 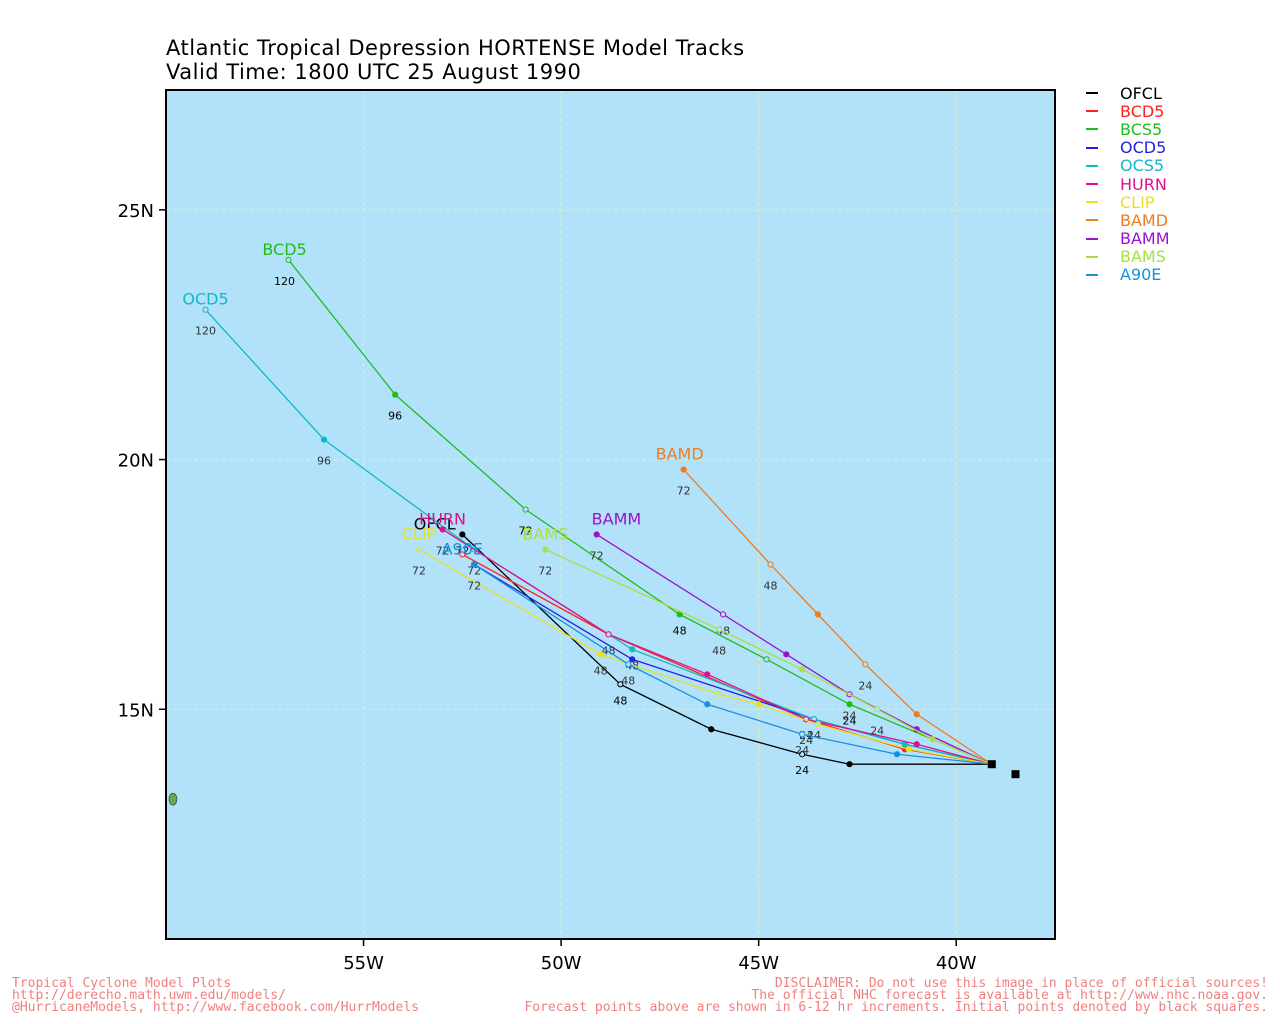 What do you see at coordinates (1144, 220) in the screenshot?
I see `legend-label: BAMD` at bounding box center [1144, 220].